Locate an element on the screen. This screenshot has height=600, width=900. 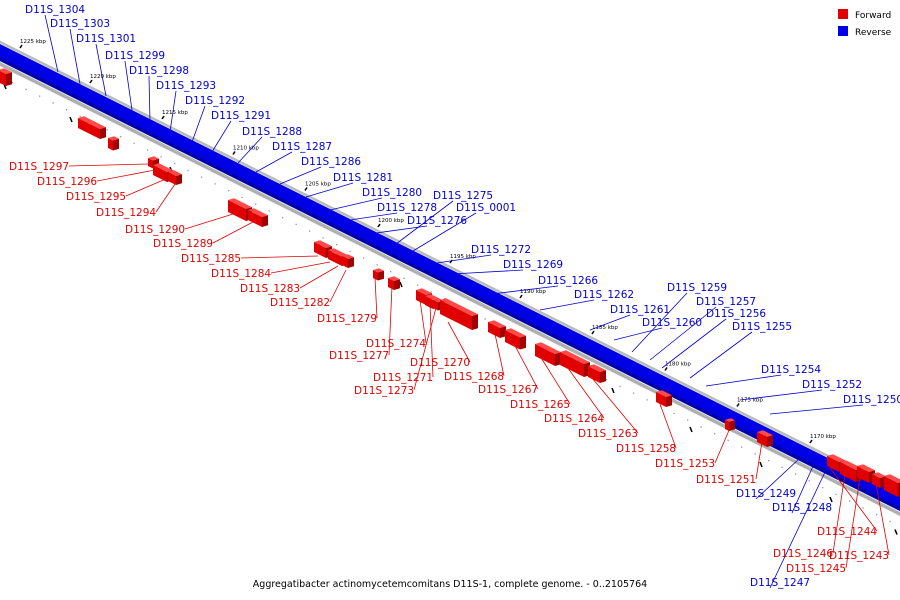
forward-gene-label: D11S_1263 is located at coordinates (608, 434).